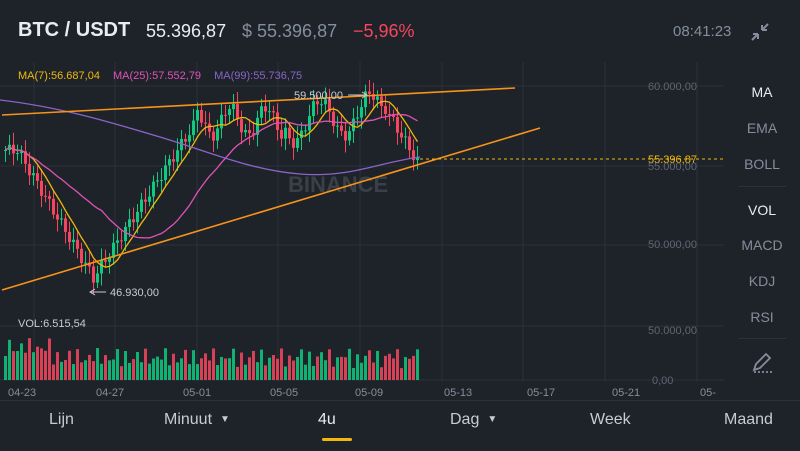 This screenshot has height=451, width=800. I want to click on low-arrow-icon, so click(92, 292).